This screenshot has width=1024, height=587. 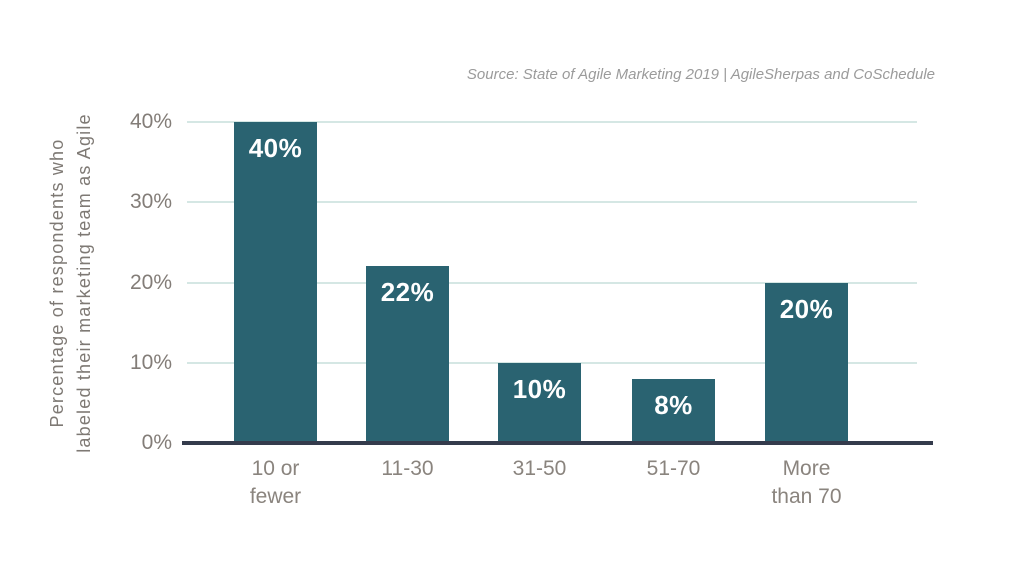 I want to click on y-tick-label: 20%, so click(x=150, y=282).